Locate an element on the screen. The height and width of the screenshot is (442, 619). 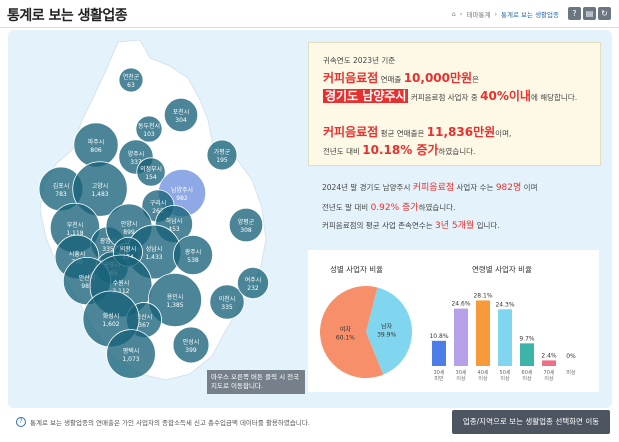
region-value: 453 is located at coordinates (174, 229).